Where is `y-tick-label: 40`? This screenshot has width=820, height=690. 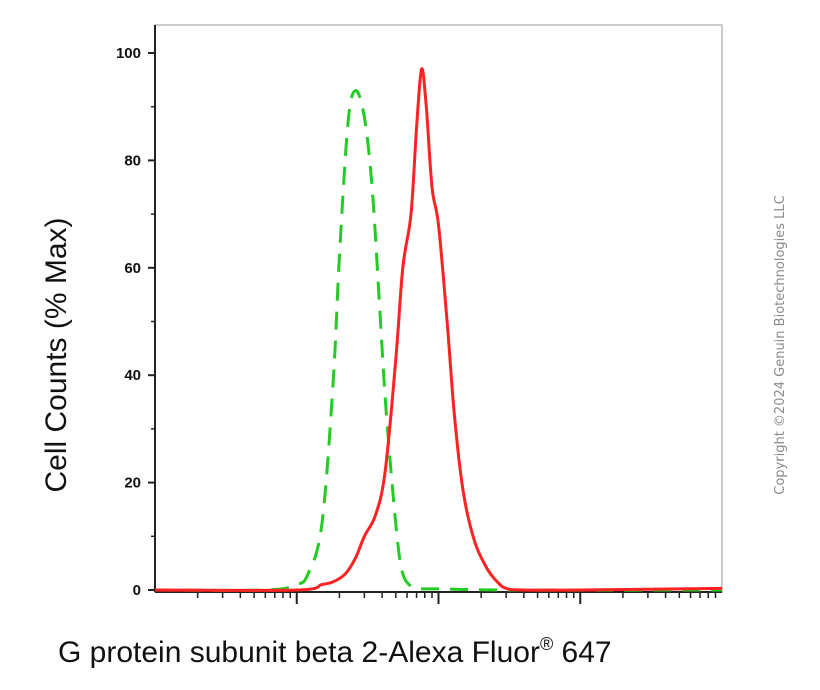 y-tick-label: 40 is located at coordinates (132, 375).